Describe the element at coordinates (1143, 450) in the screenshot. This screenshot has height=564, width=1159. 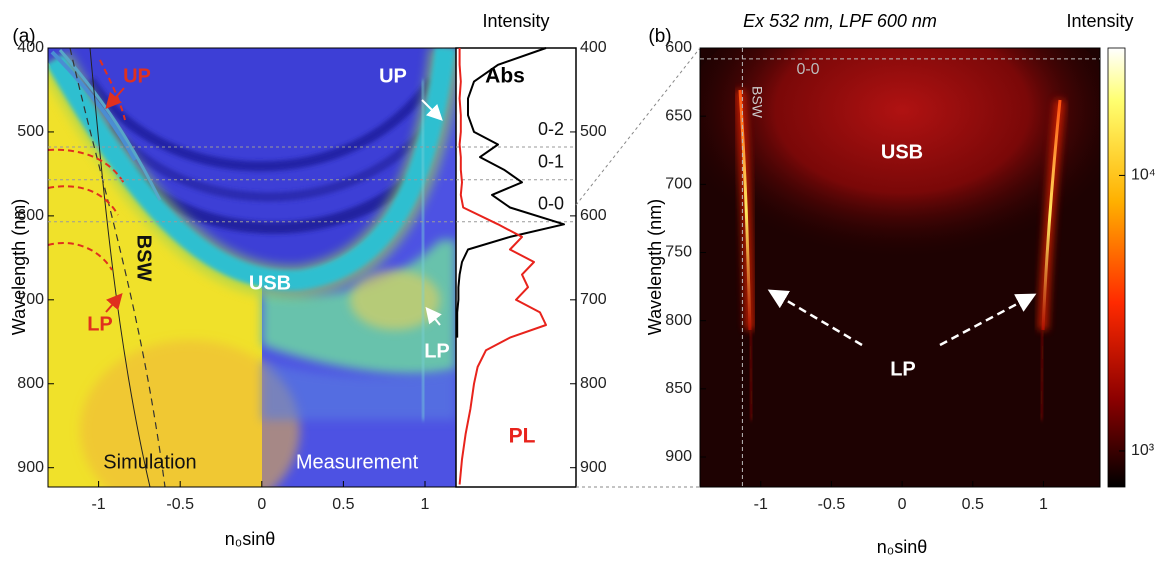
I see `colorbar-tick-label: 10³` at that location.